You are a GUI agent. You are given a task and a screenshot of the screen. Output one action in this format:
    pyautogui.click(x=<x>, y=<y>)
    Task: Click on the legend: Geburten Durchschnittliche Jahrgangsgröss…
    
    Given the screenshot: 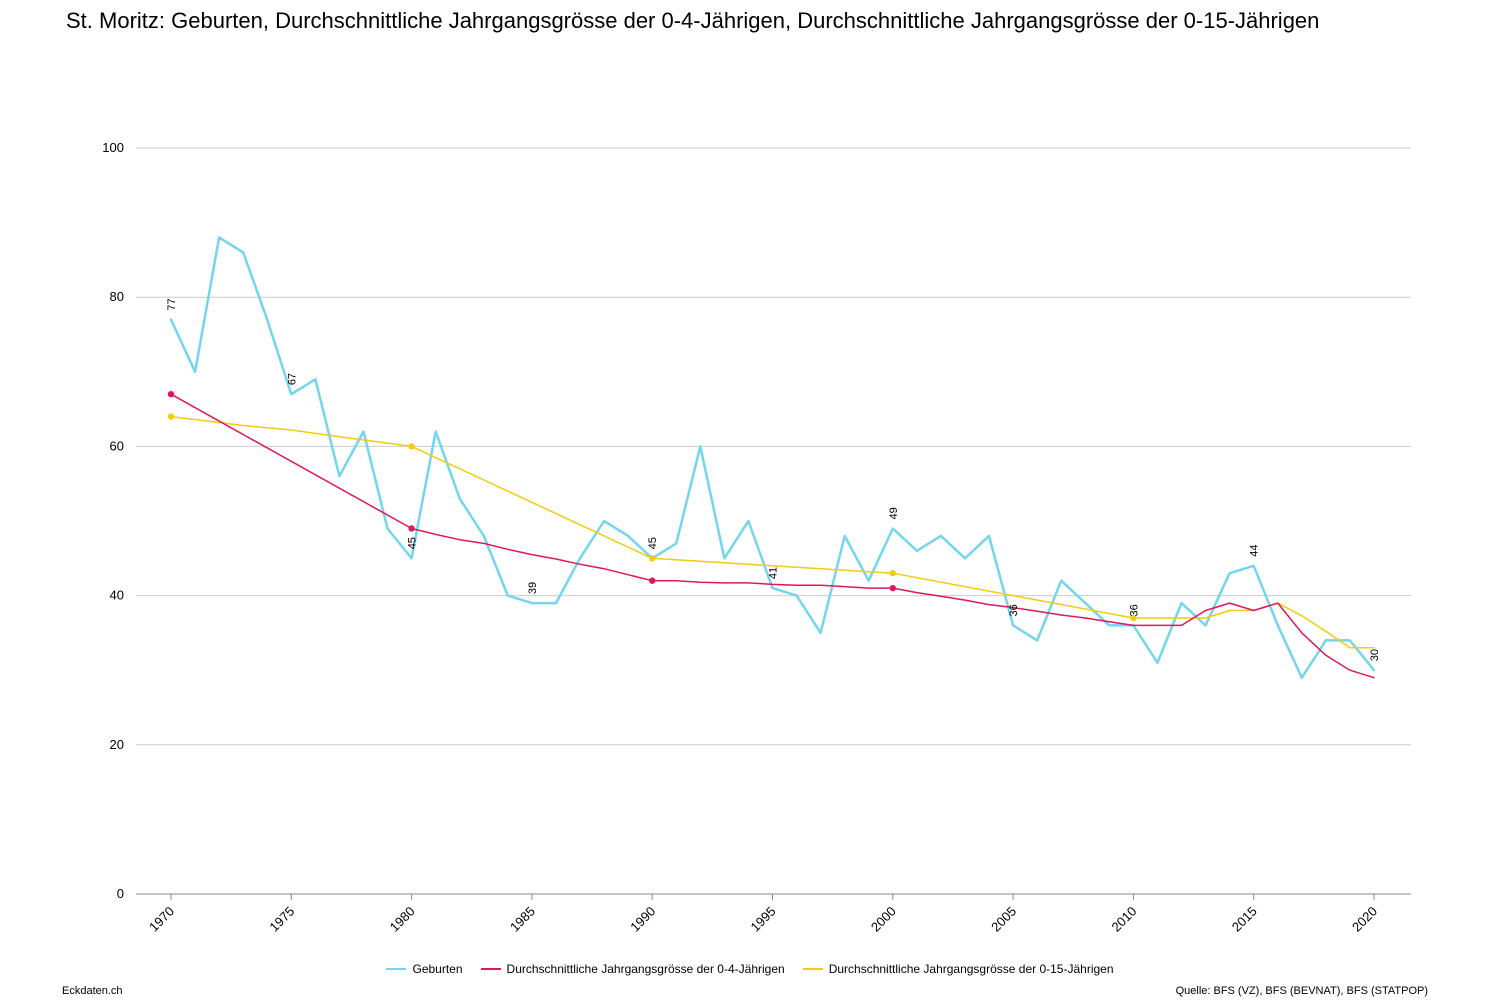 What is the action you would take?
    pyautogui.click(x=750, y=969)
    